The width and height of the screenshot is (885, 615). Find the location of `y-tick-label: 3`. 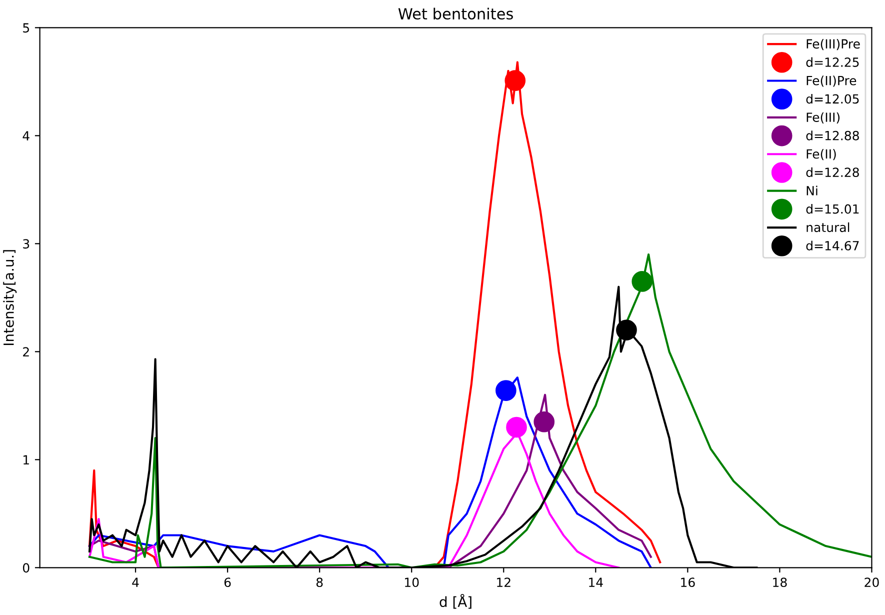

y-tick-label: 3 is located at coordinates (26, 244).